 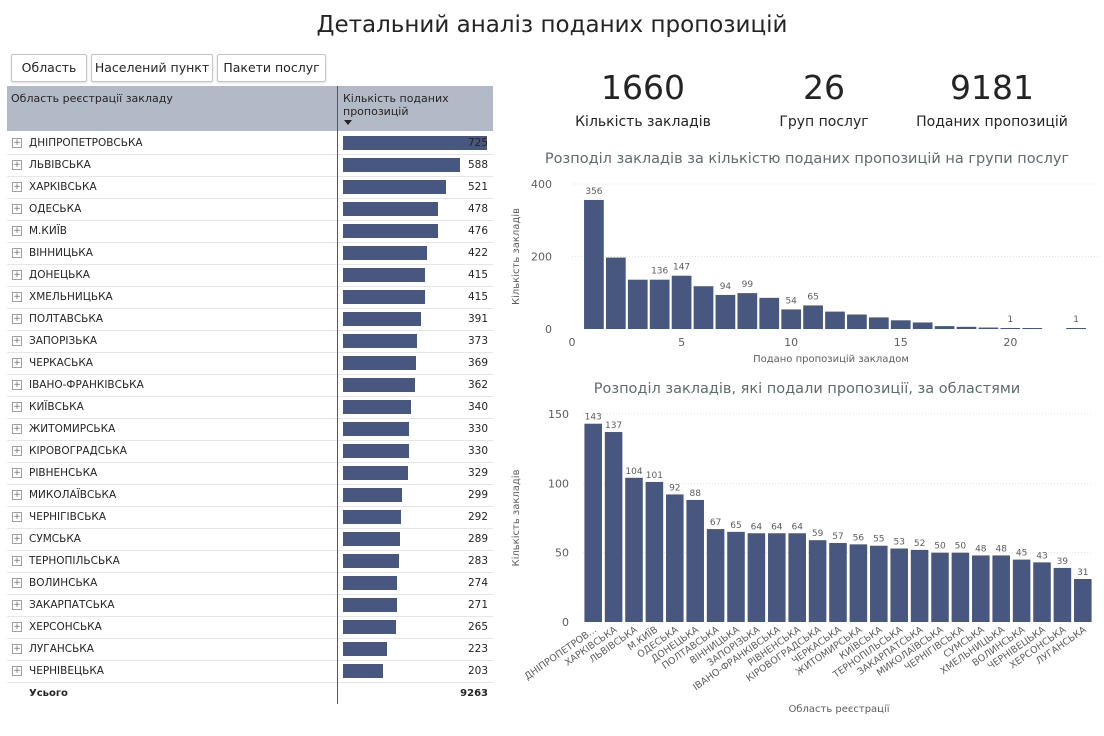 I want to click on y-axis-title: Кількість закладів, so click(x=516, y=256).